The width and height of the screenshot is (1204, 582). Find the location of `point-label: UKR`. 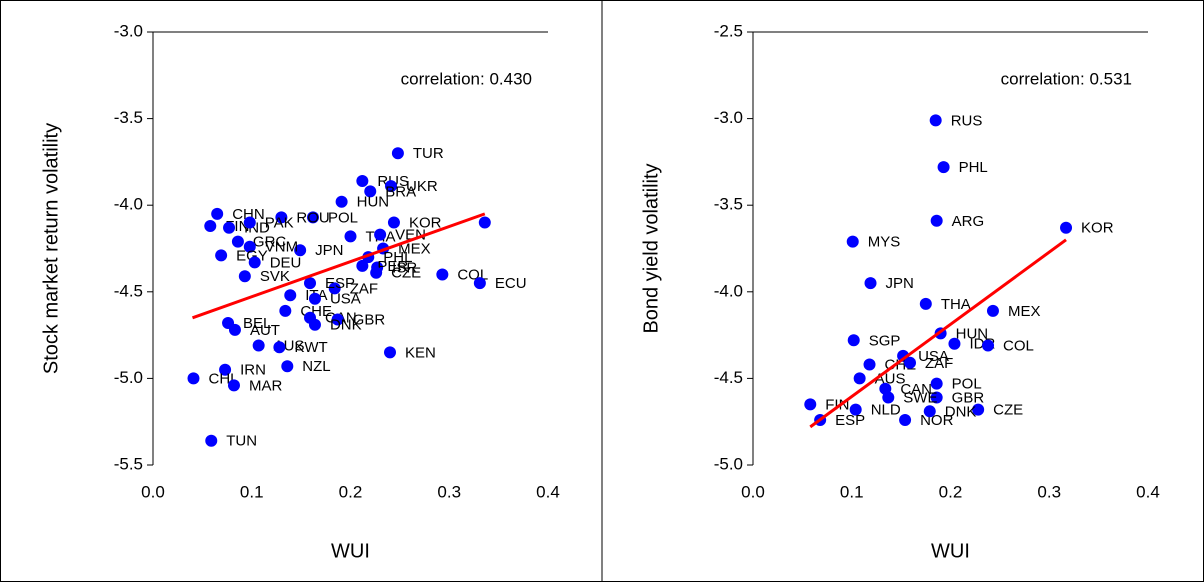

point-label: UKR is located at coordinates (422, 186).